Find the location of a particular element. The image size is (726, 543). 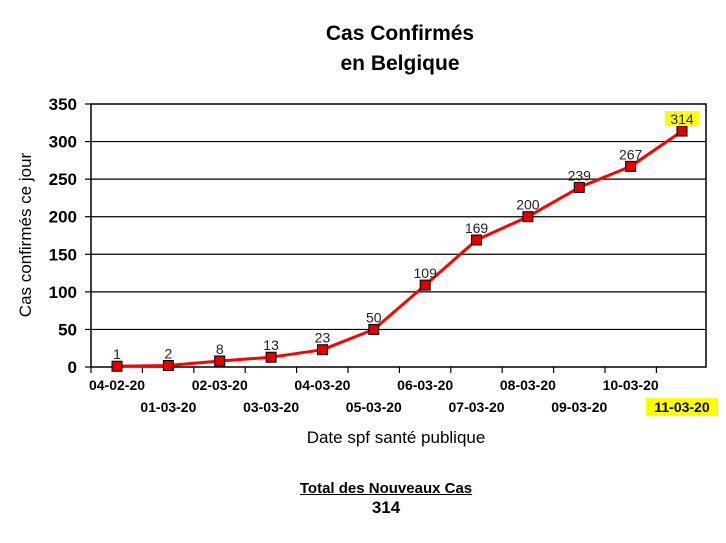

y-tick-label: 100 is located at coordinates (63, 292).